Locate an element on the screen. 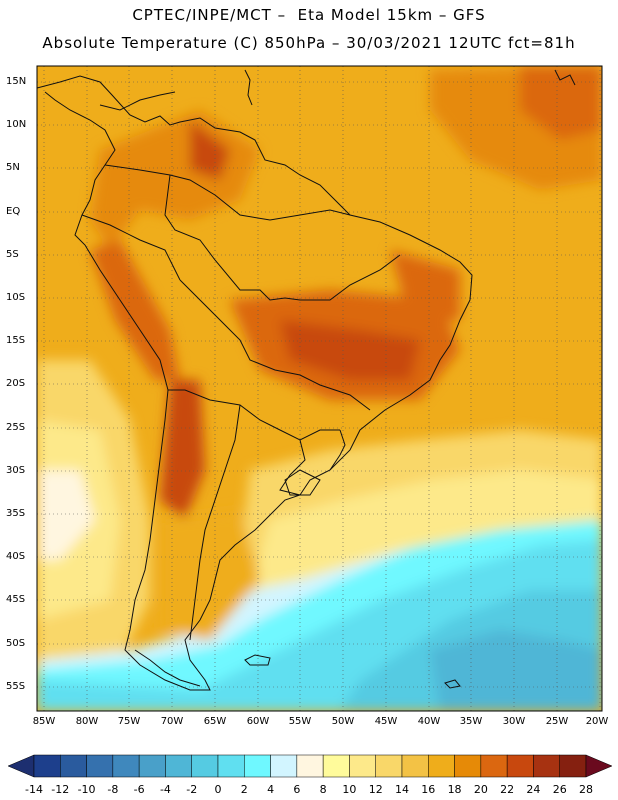  lon-label: 75W is located at coordinates (129, 721).